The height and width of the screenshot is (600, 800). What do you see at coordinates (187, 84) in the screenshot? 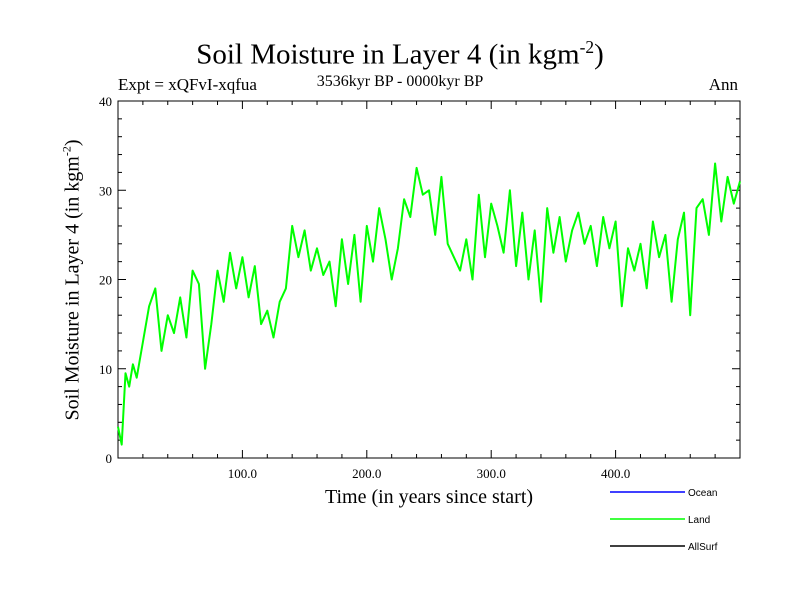
I see `experiment-label: Expt = xQFvI-xqfua` at bounding box center [187, 84].